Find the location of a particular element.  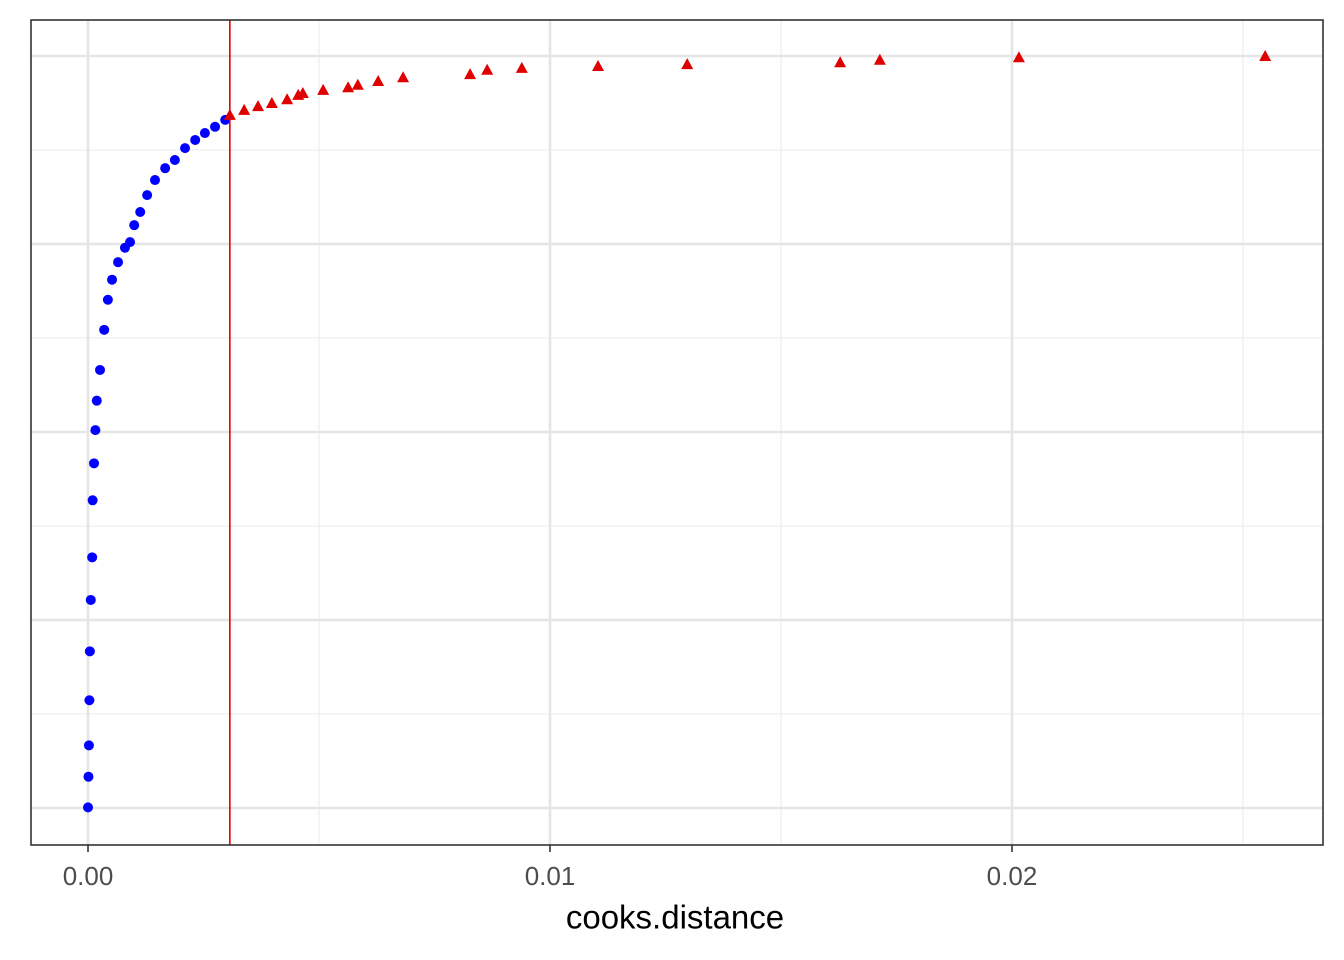

x-tick-label: 0.01 is located at coordinates (550, 876).